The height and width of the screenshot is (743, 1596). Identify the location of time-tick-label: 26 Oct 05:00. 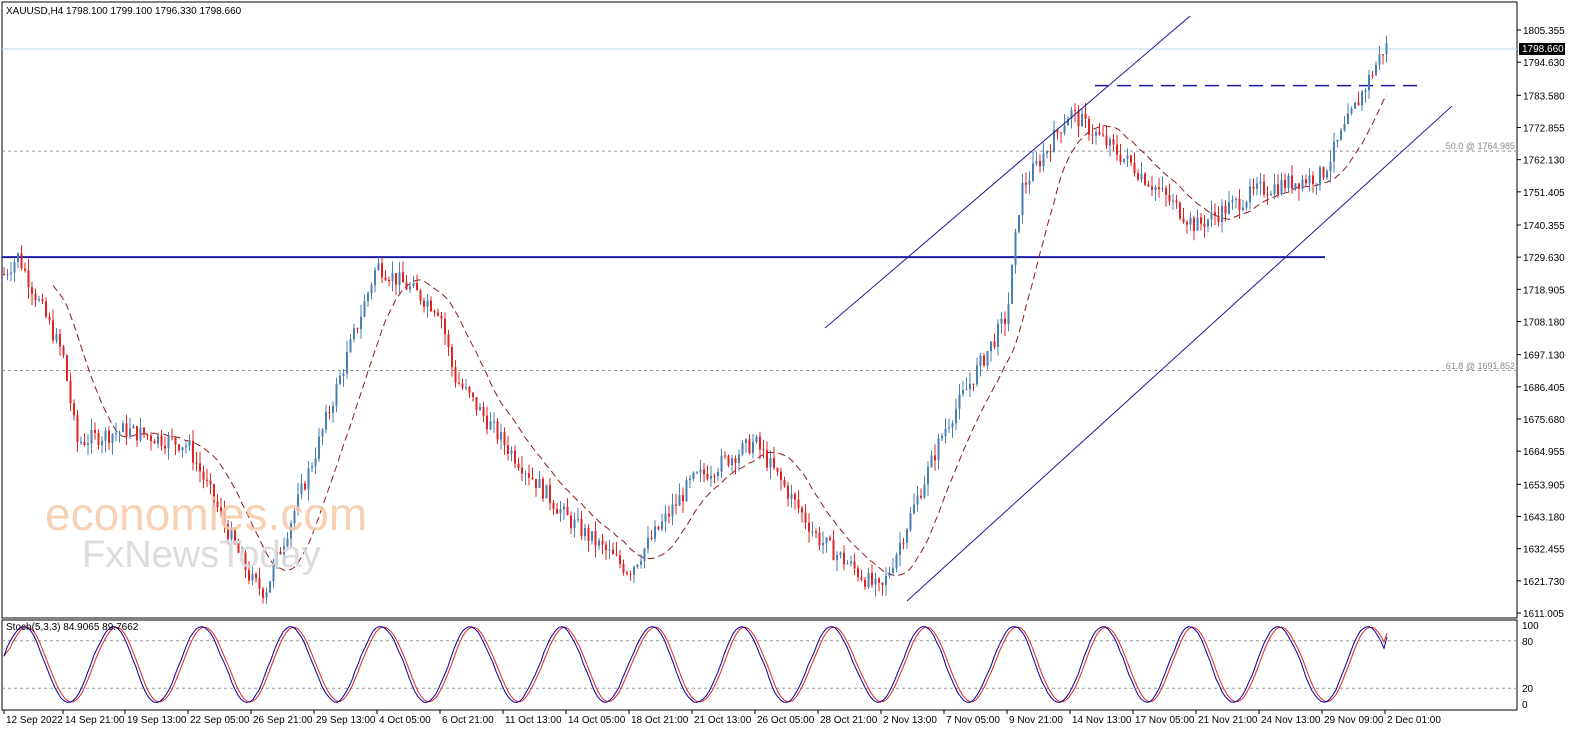
(786, 720).